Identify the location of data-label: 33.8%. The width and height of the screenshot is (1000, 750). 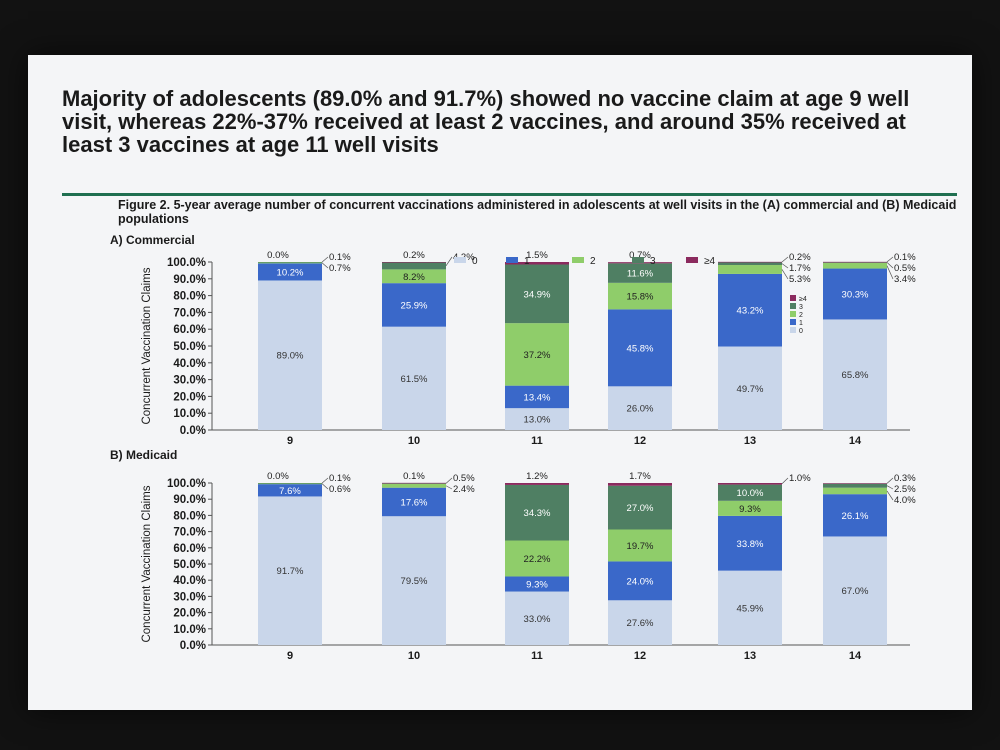
(750, 544).